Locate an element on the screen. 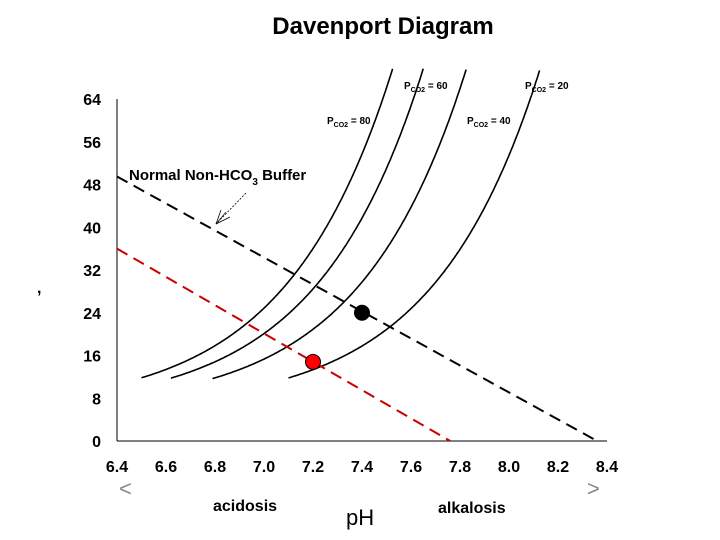 This screenshot has width=720, height=540. y-tick-label: 32 is located at coordinates (92, 271).